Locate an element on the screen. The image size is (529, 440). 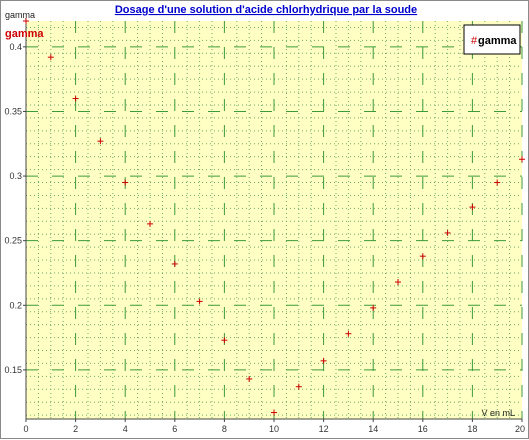
x-tick-labels: 0 2 4 6 8 10 12 14 16 18 20 is located at coordinates (274, 426).